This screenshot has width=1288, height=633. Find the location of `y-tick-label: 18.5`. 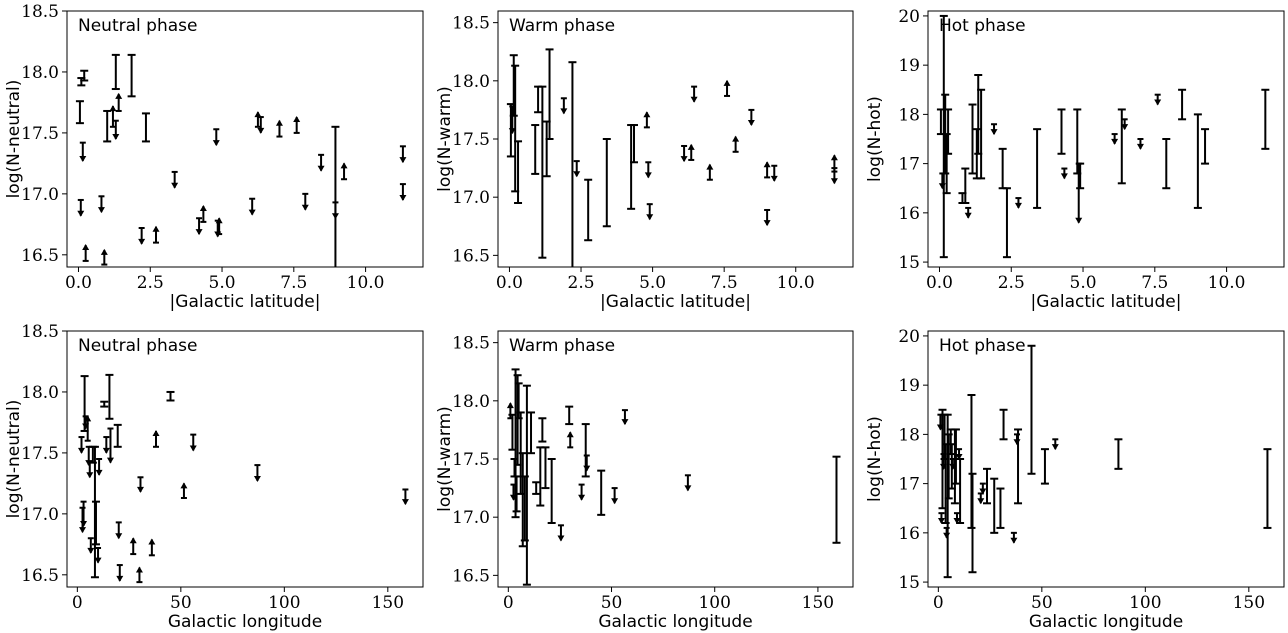

y-tick-label: 18.5 is located at coordinates (40, 332).